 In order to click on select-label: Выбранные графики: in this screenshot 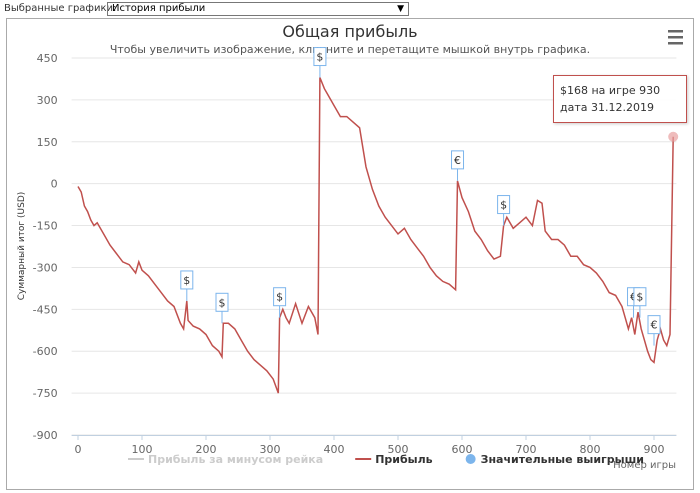, I will do `click(60, 8)`.